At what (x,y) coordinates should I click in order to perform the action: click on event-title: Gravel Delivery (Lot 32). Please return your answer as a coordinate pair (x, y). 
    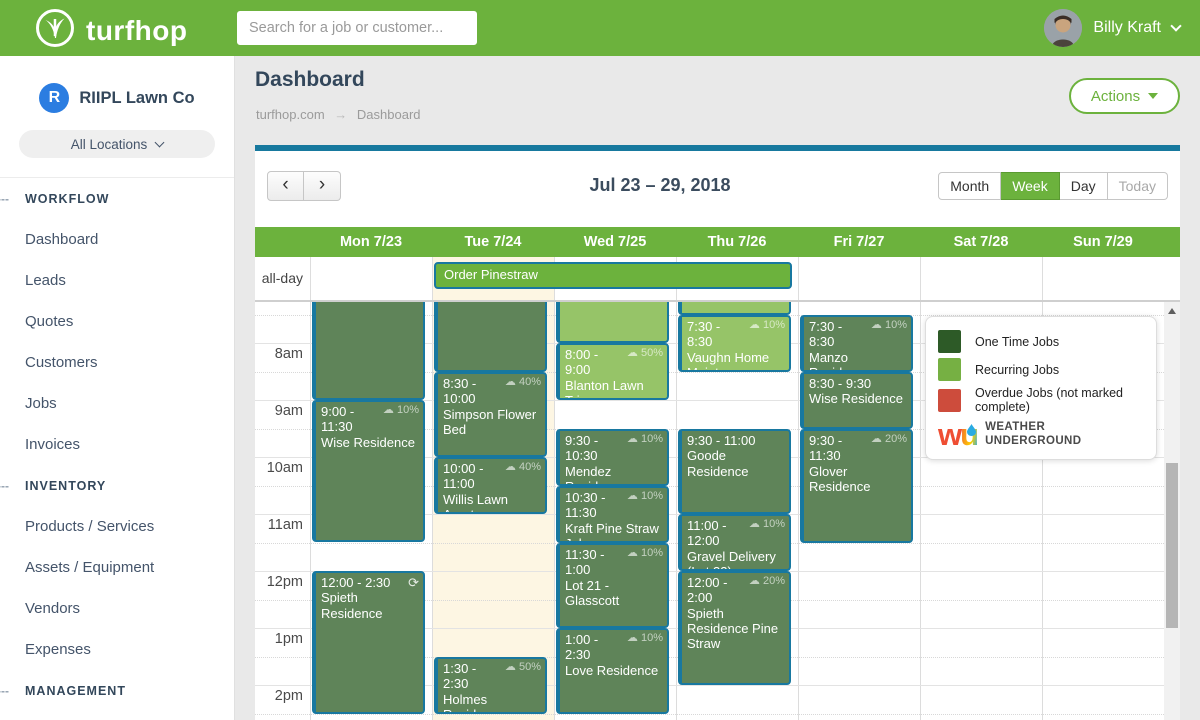
    Looking at the image, I should click on (731, 558).